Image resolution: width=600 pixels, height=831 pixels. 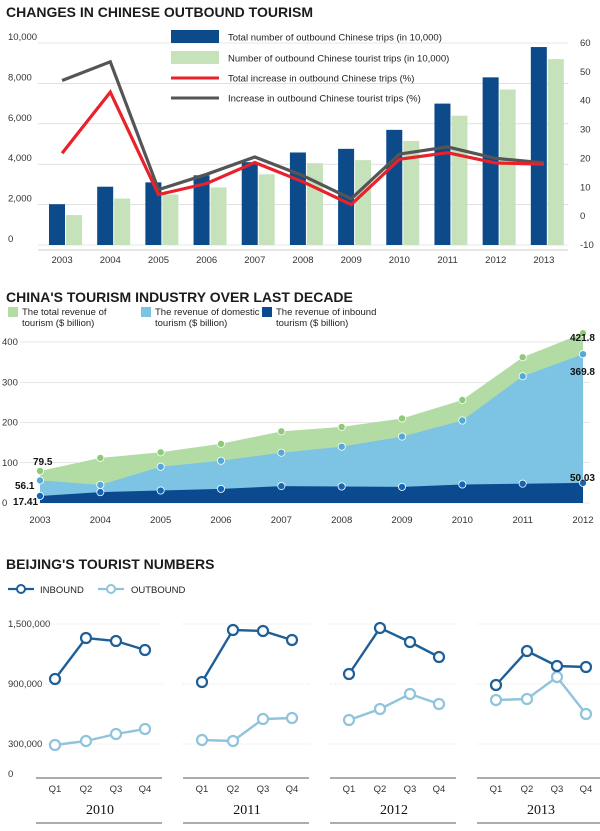 I want to click on legend-total-trips-swatch, so click(x=195, y=36).